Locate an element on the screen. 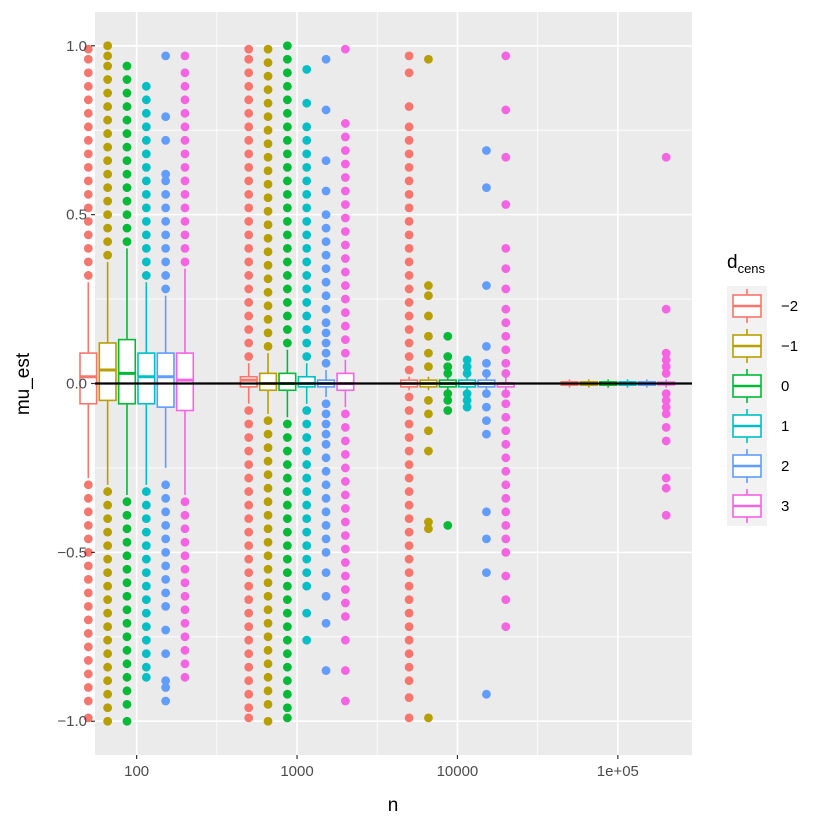 The height and width of the screenshot is (830, 830). y-axis-ticks: 1.0 0.5 0.0 −0.5 −1.0 is located at coordinates (76, 384).